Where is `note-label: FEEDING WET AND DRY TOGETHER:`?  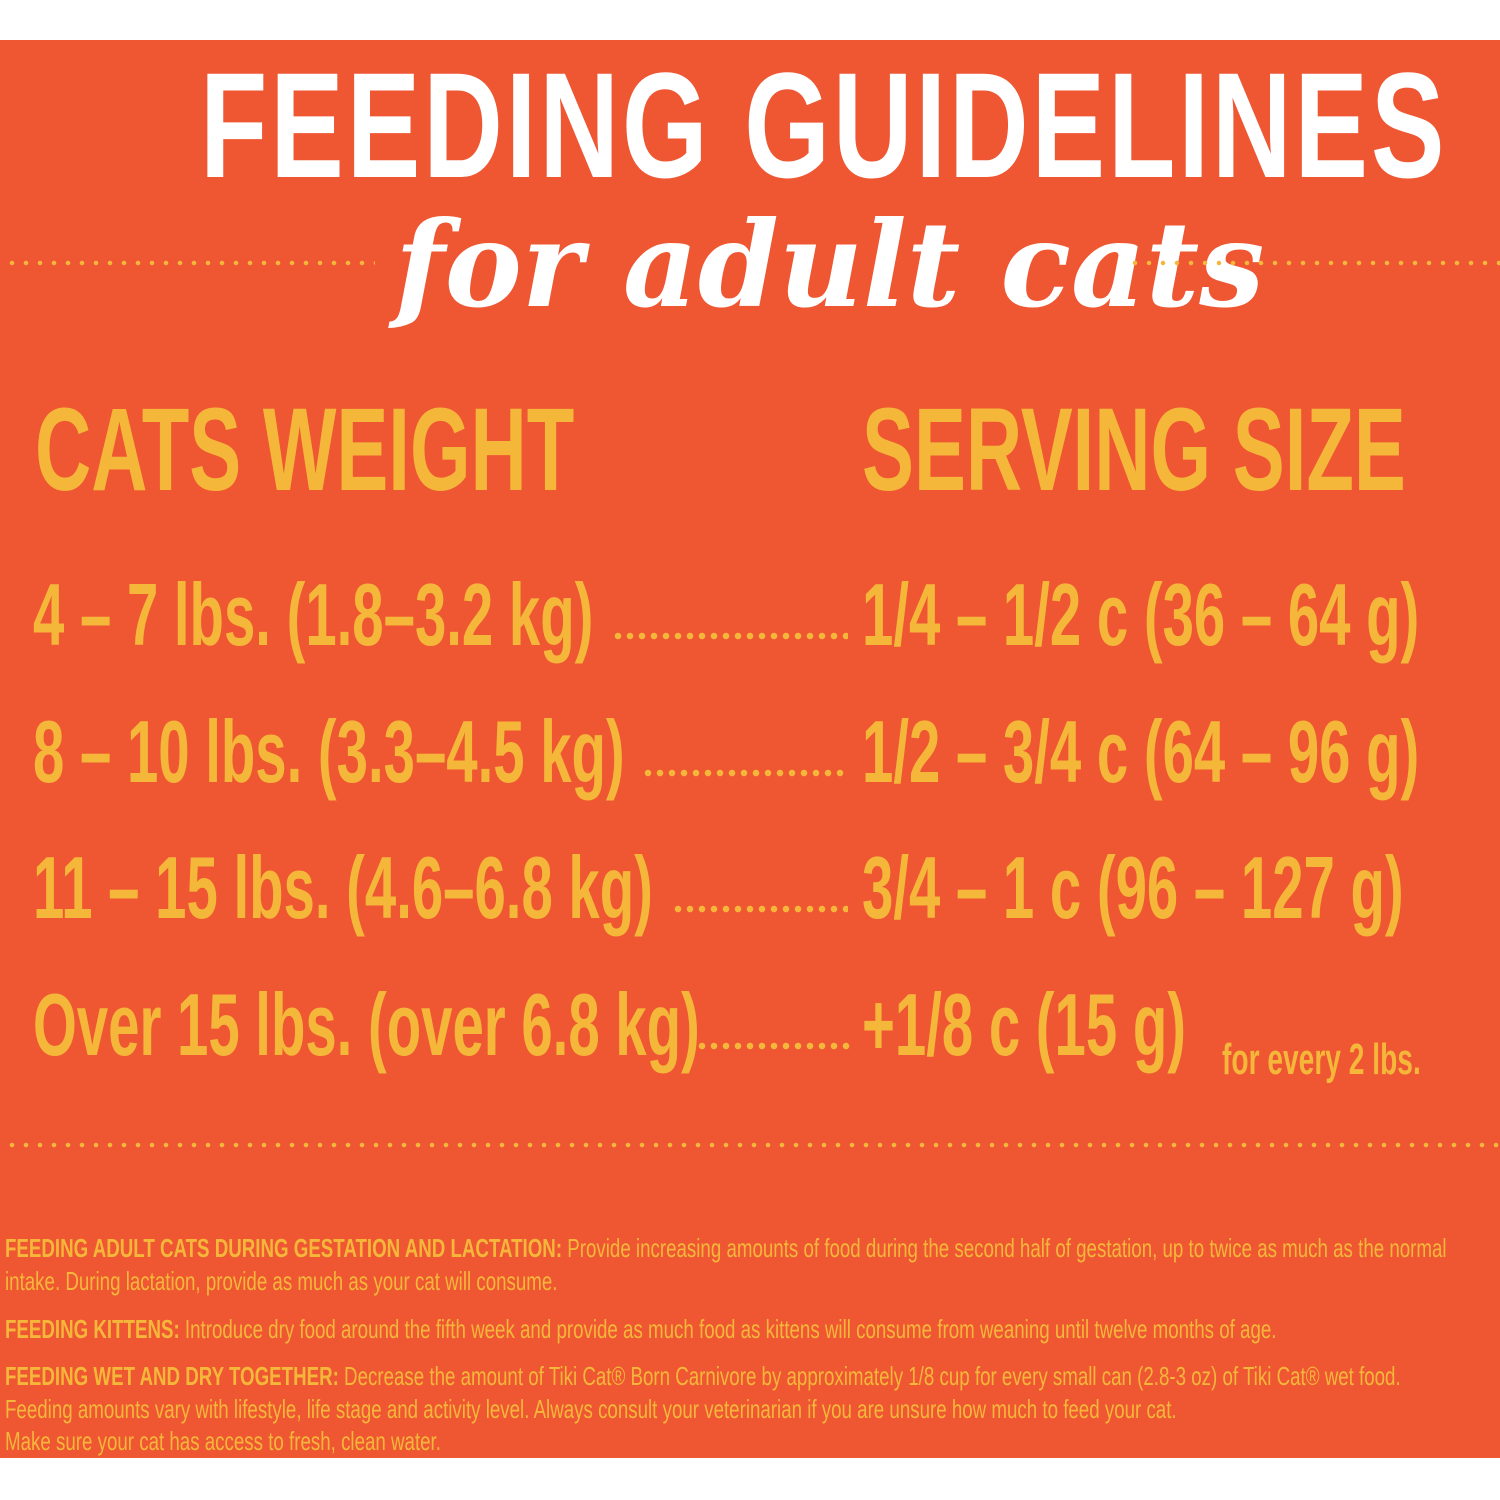
note-label: FEEDING WET AND DRY TOGETHER: is located at coordinates (172, 1376).